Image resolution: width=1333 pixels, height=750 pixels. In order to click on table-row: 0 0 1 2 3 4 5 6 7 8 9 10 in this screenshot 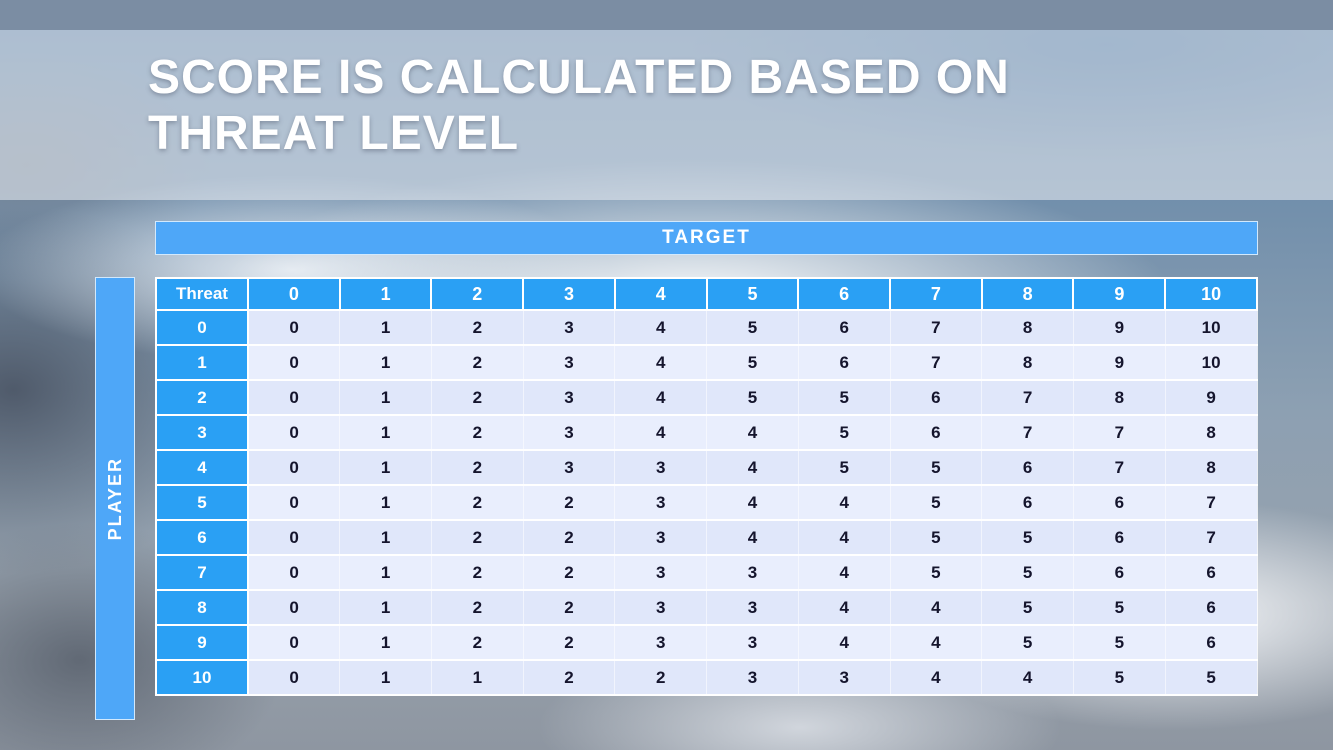, I will do `click(706, 327)`.